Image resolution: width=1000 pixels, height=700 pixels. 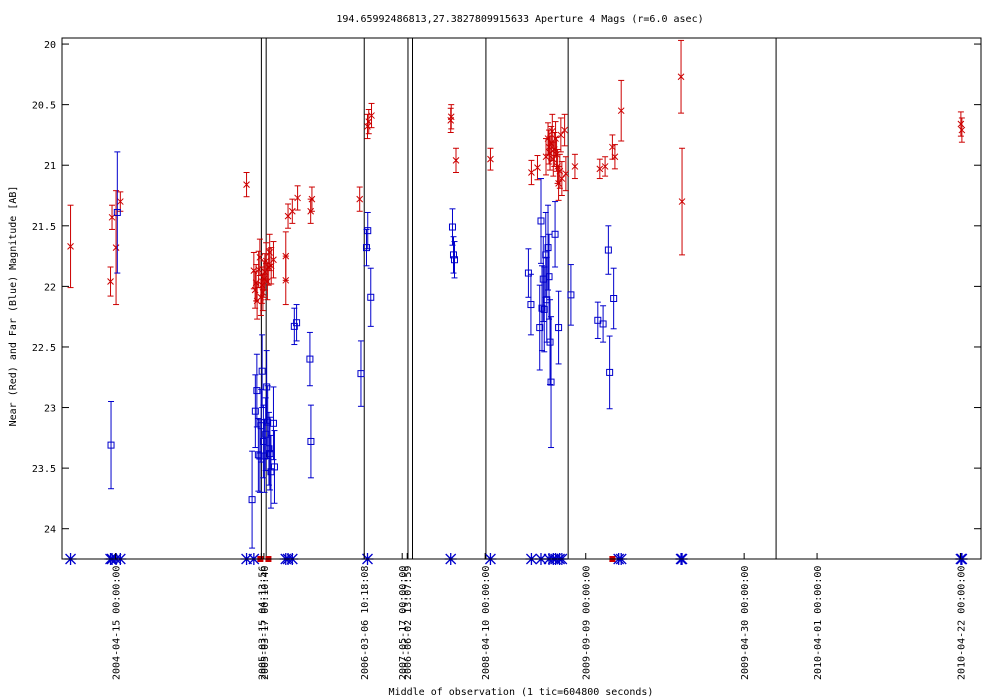 What do you see at coordinates (44, 106) in the screenshot?
I see `y-tick-label: 20.5` at bounding box center [44, 106].